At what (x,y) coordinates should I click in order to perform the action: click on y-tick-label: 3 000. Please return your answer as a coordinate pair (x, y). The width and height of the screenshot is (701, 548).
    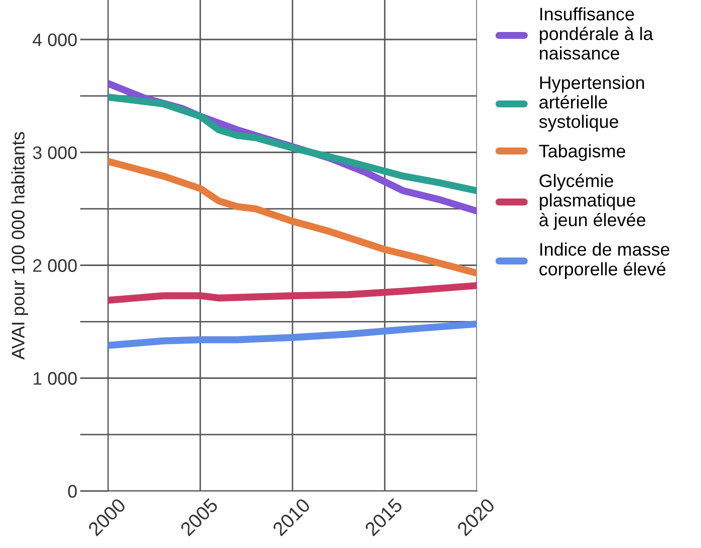
    Looking at the image, I should click on (54, 153).